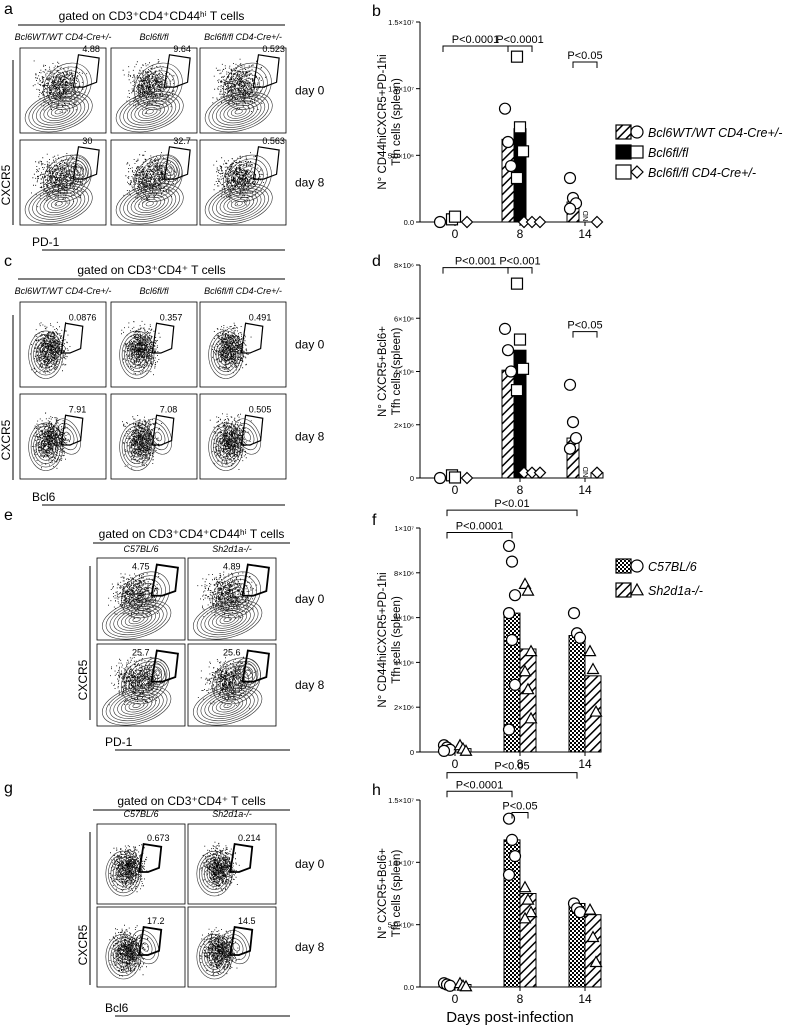 This screenshot has width=790, height=1030. I want to click on gate-percentage: 0.523, so click(273, 49).